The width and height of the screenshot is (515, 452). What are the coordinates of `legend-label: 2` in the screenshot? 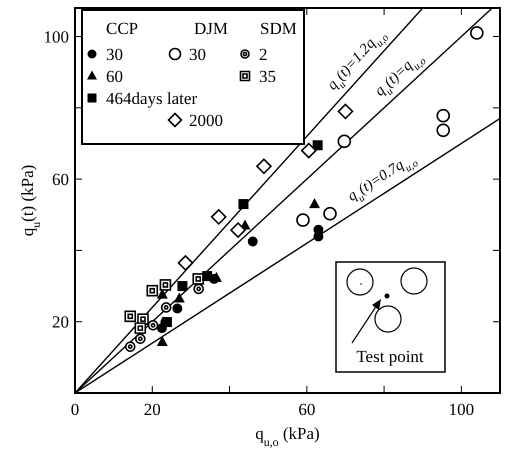 It's located at (263, 54).